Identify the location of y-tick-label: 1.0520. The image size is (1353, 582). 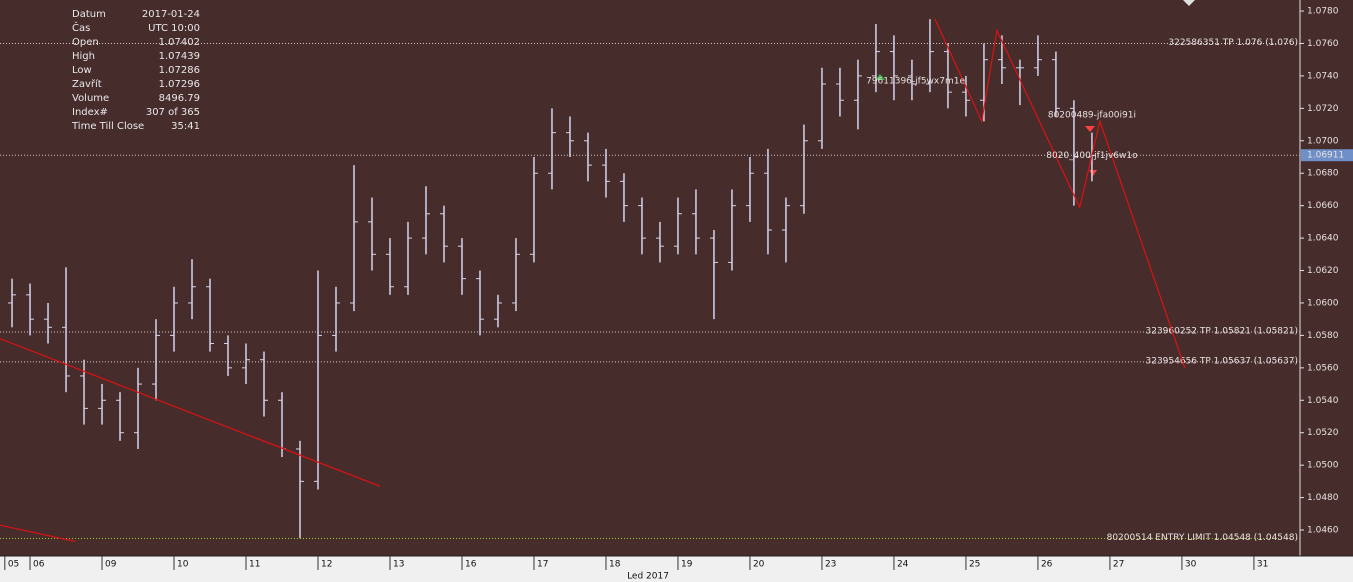
(1323, 433).